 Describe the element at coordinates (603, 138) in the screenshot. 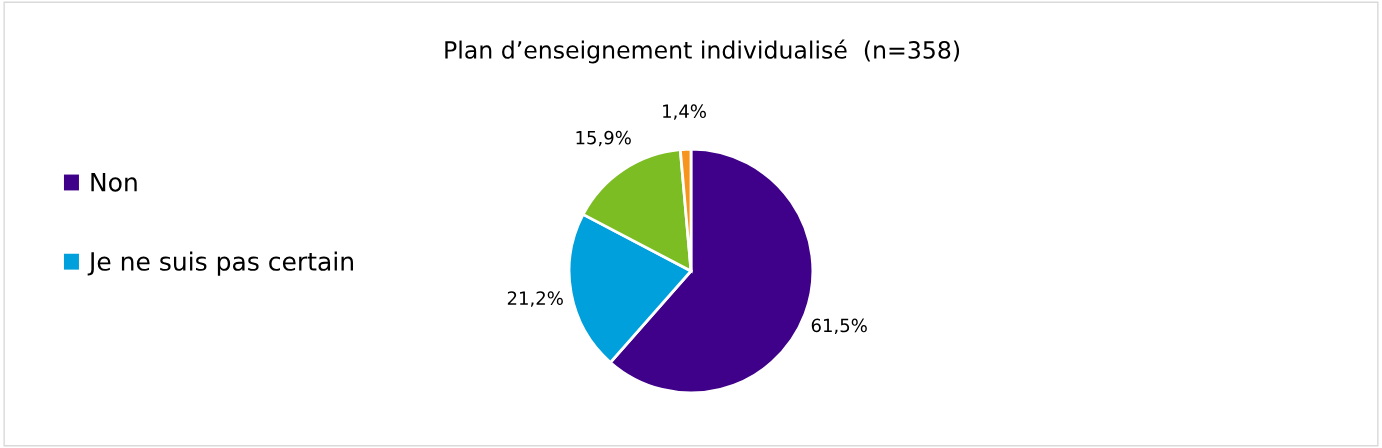

I see `data-label: 15,9%` at that location.